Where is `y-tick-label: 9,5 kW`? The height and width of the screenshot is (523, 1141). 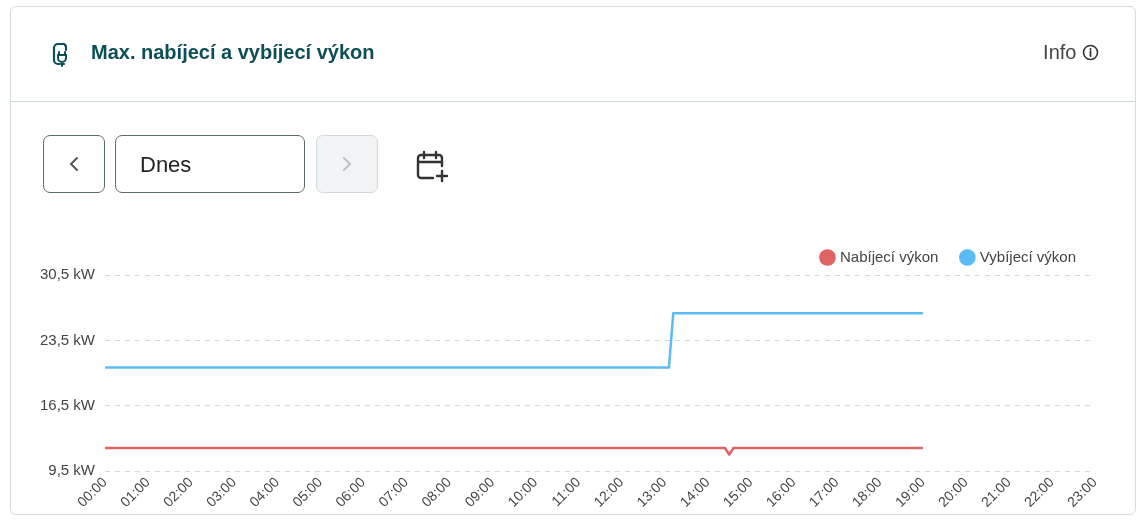
y-tick-label: 9,5 kW is located at coordinates (72, 470).